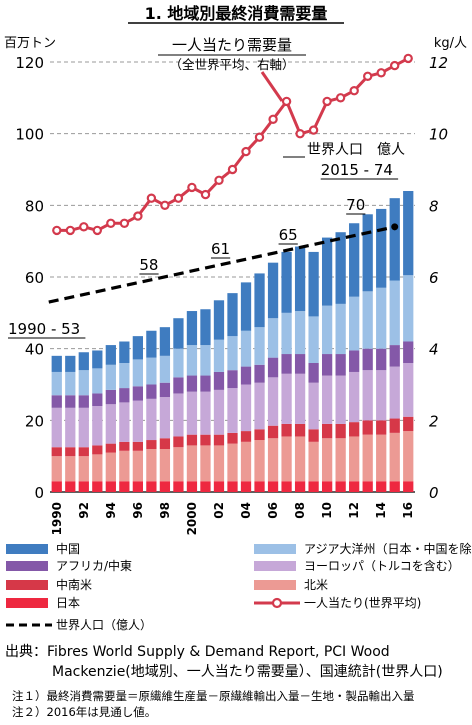 Image resolution: width=472 pixels, height=725 pixels. I want to click on x-tick-label: 1990, so click(57, 518).